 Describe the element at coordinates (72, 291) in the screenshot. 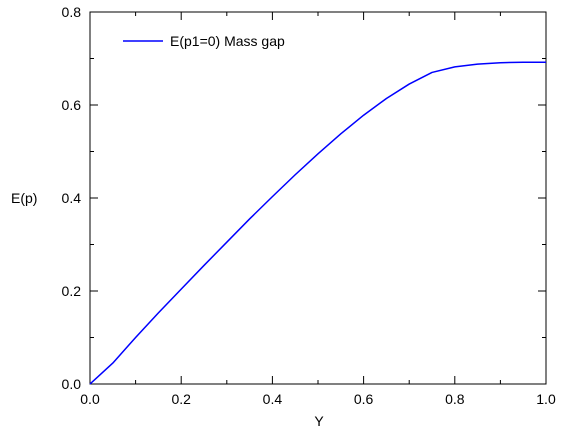

I see `y-tick-label: 0.2` at that location.